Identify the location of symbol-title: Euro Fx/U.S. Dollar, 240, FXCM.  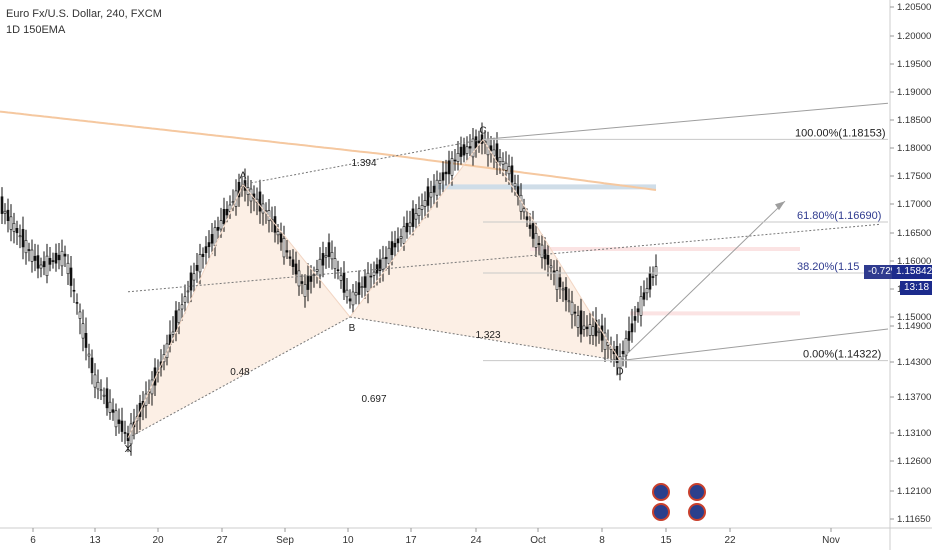
(84, 14).